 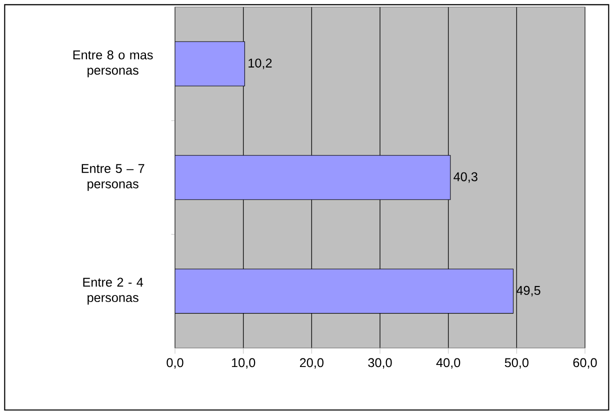 What do you see at coordinates (244, 363) in the screenshot?
I see `x-tick-label: 10,0` at bounding box center [244, 363].